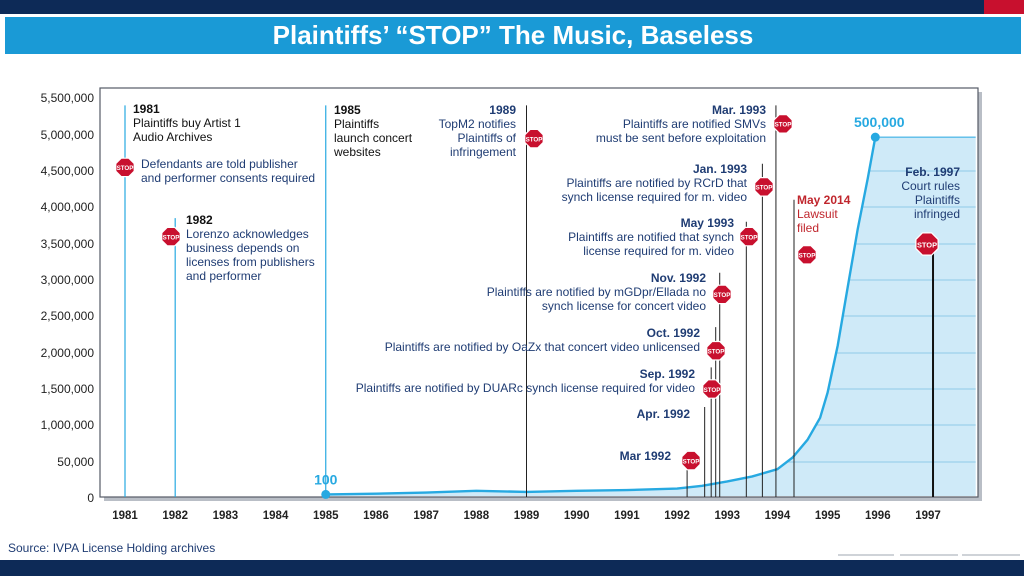 The image size is (1024, 576). What do you see at coordinates (276, 516) in the screenshot?
I see `x-tick-label: 1984` at bounding box center [276, 516].